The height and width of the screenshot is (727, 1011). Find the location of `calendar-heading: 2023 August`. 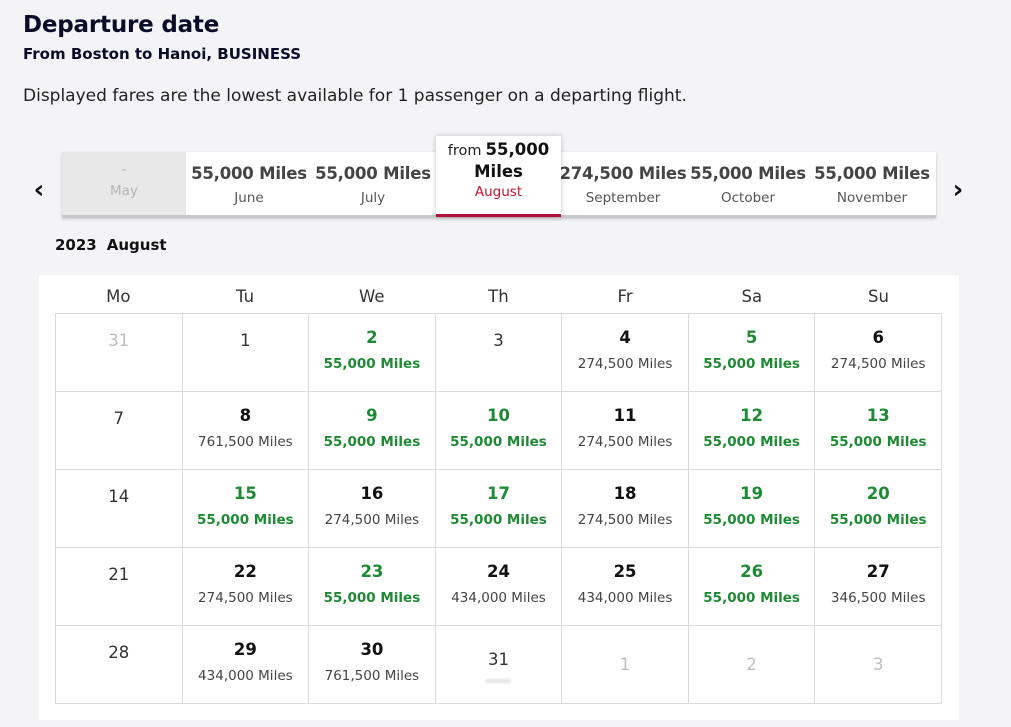

calendar-heading: 2023 August is located at coordinates (111, 245).